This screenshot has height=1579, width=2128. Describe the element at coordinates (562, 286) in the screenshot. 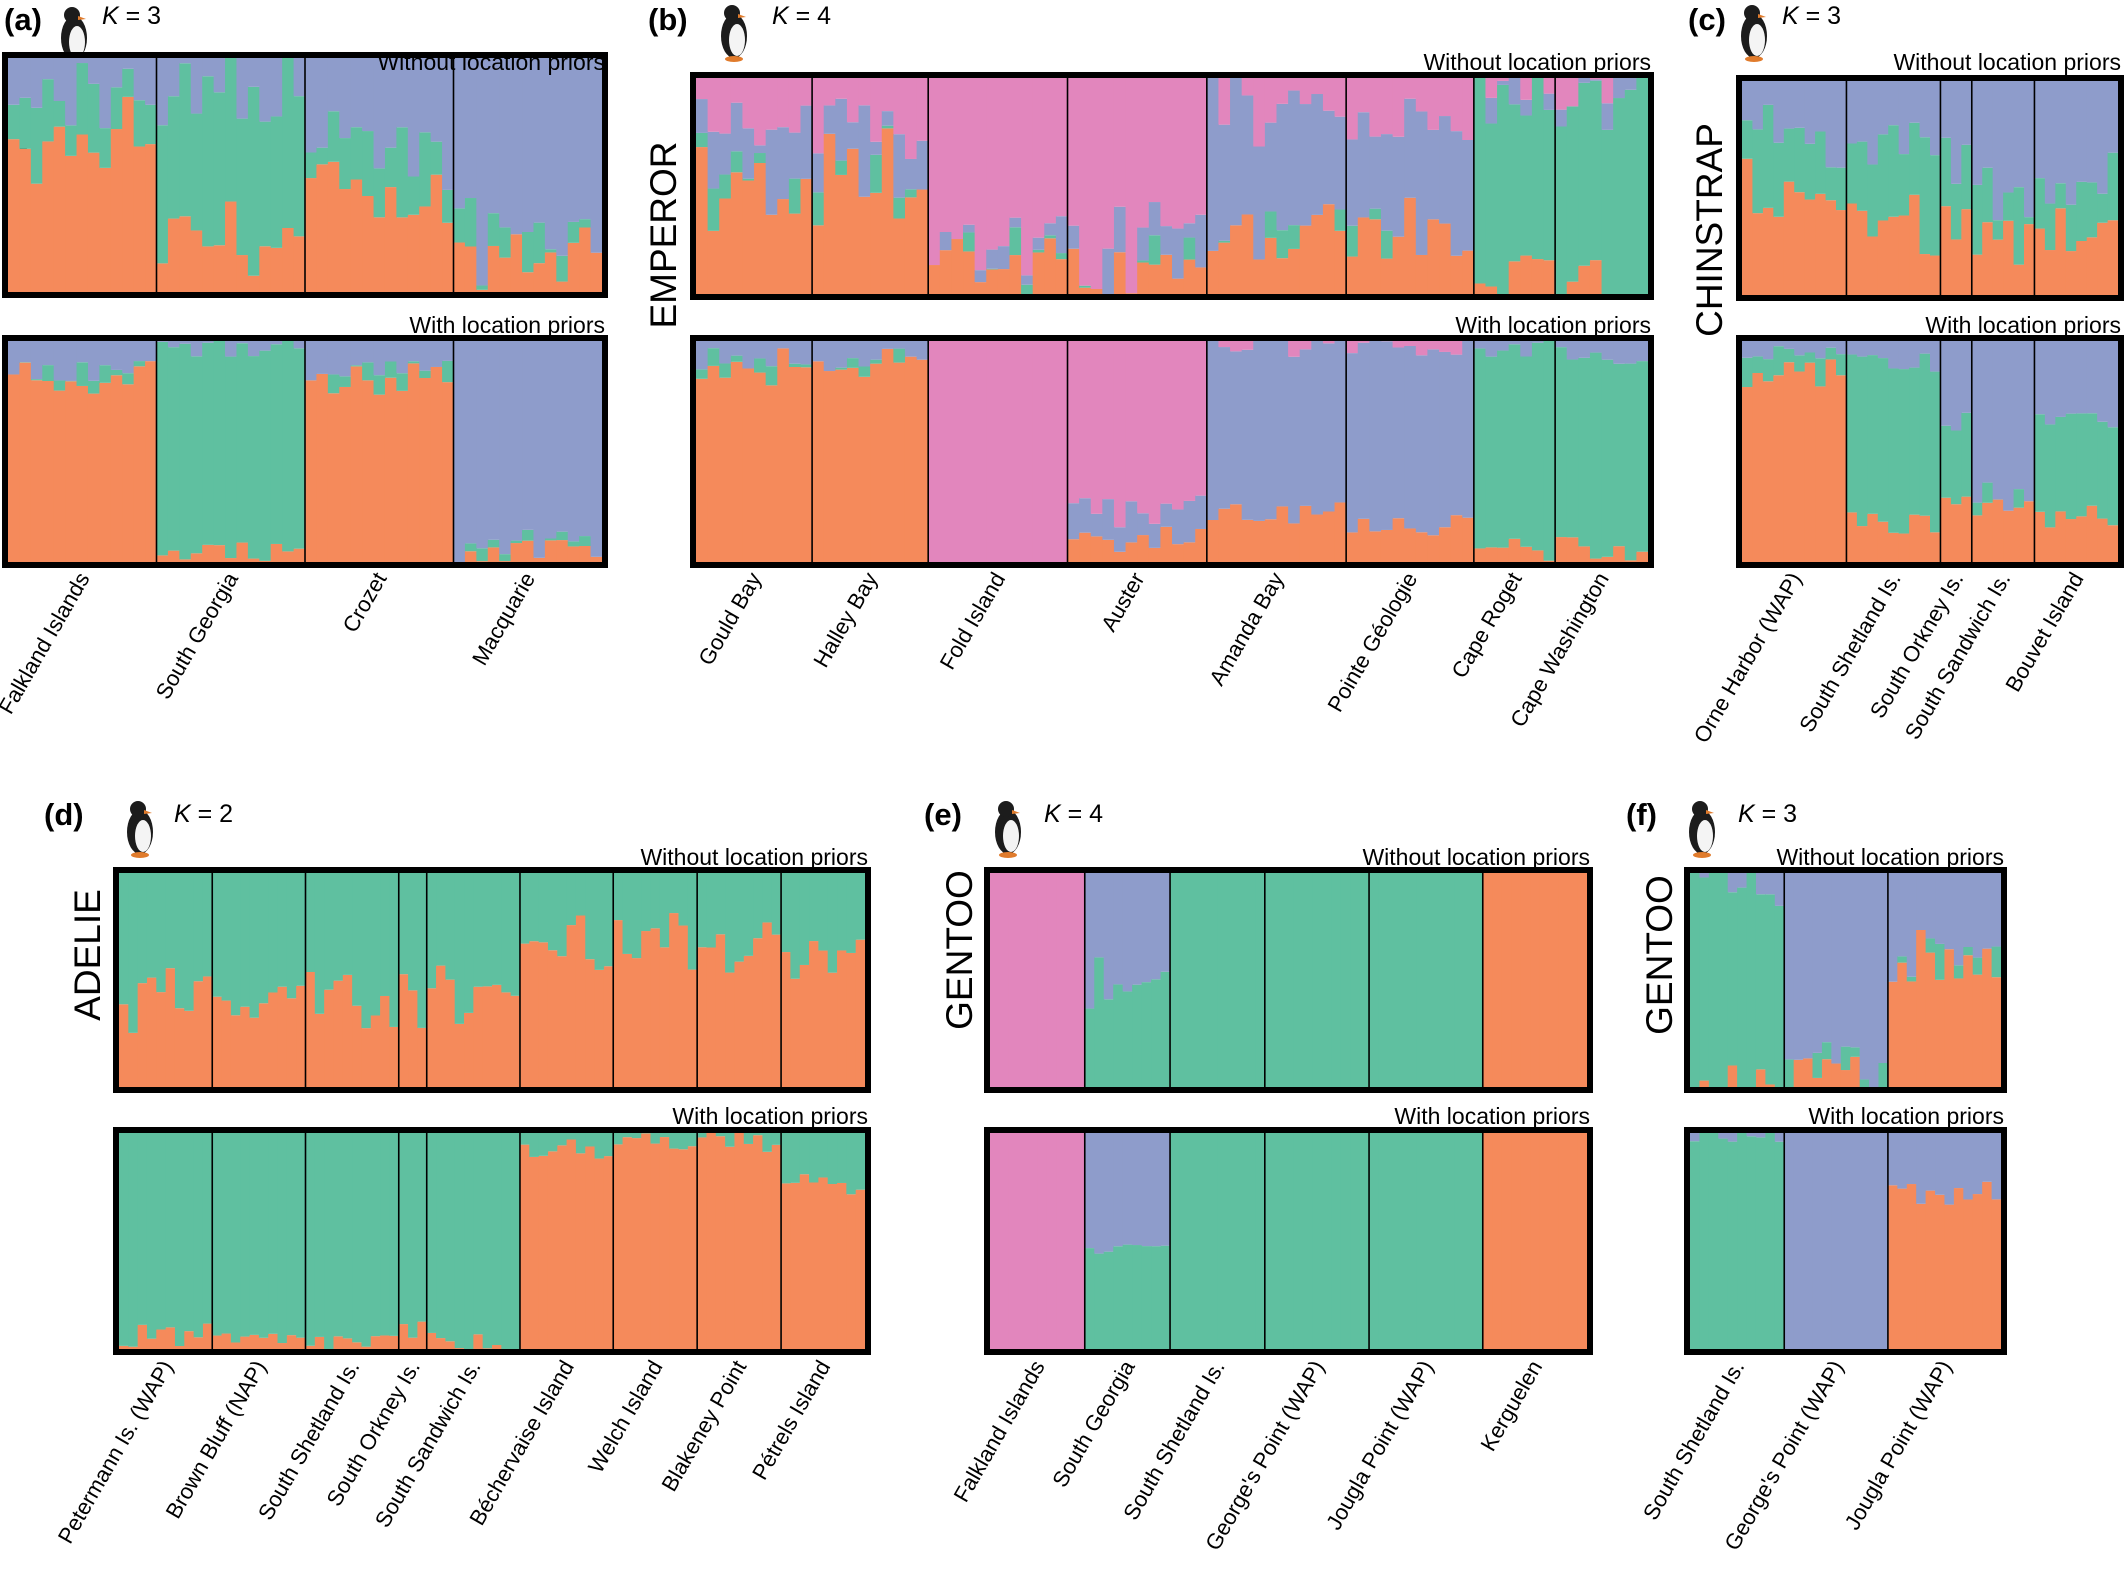

I see `bar-0-0-48-orange` at that location.